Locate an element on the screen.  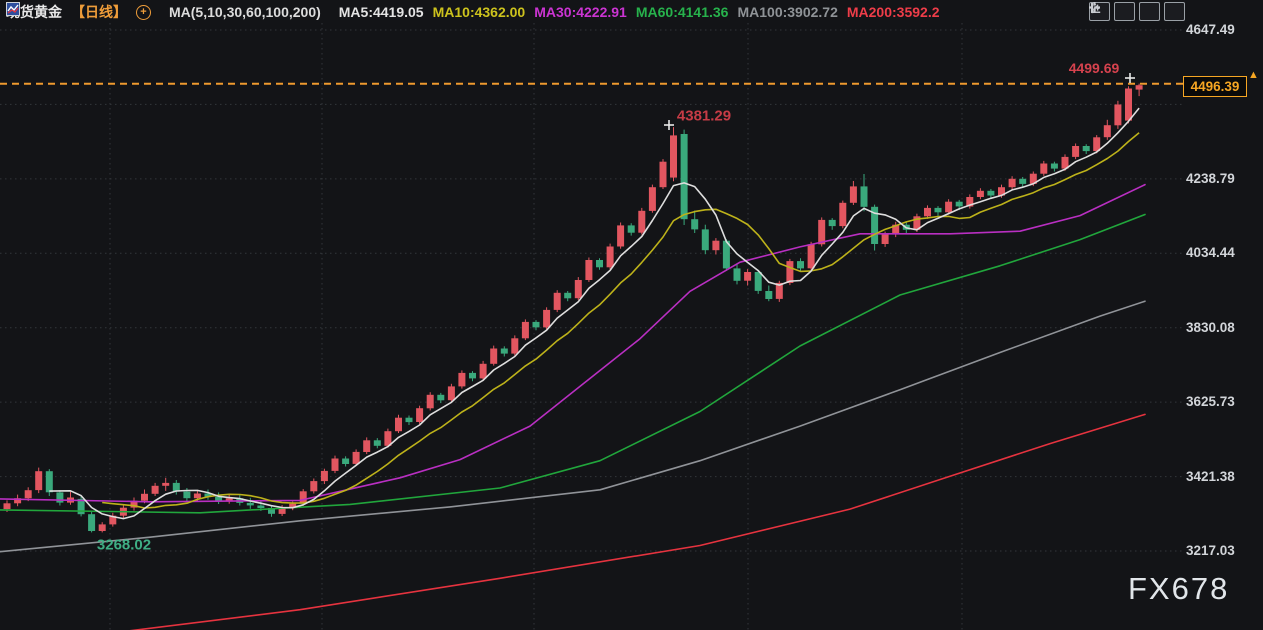
ma-value-label: MA5:4419.05 is located at coordinates (381, 12).